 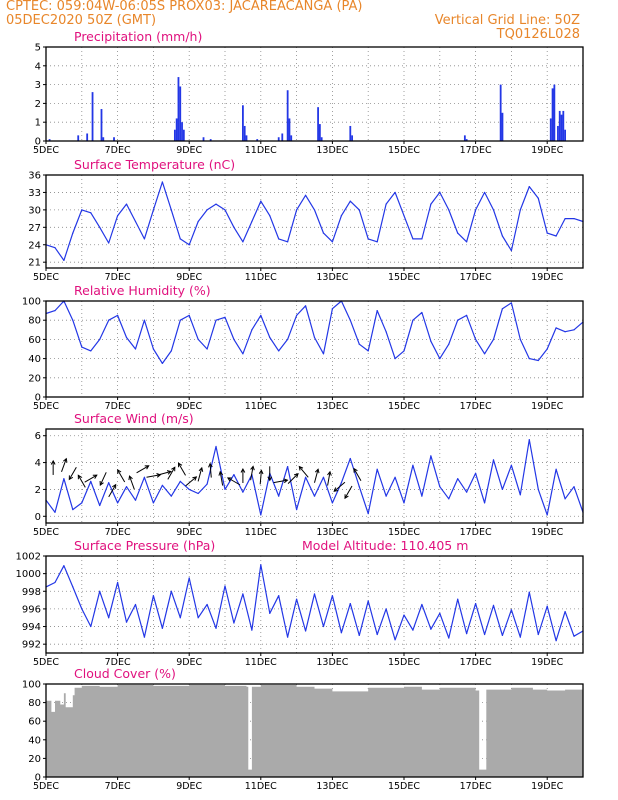 I want to click on x-tick-label: 17DEC, so click(x=476, y=277).